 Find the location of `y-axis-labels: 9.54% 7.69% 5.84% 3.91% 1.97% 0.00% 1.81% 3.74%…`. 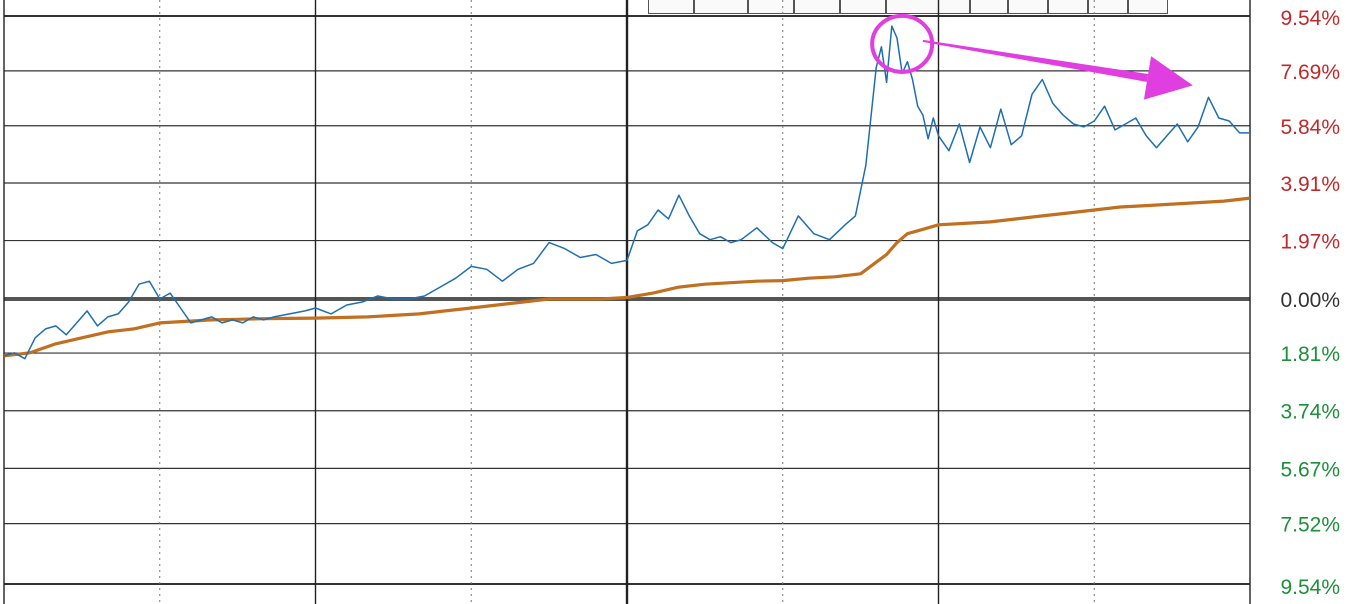

y-axis-labels: 9.54% 7.69% 5.84% 3.91% 1.97% 0.00% 1.81% 3.74%… is located at coordinates (1310, 303).